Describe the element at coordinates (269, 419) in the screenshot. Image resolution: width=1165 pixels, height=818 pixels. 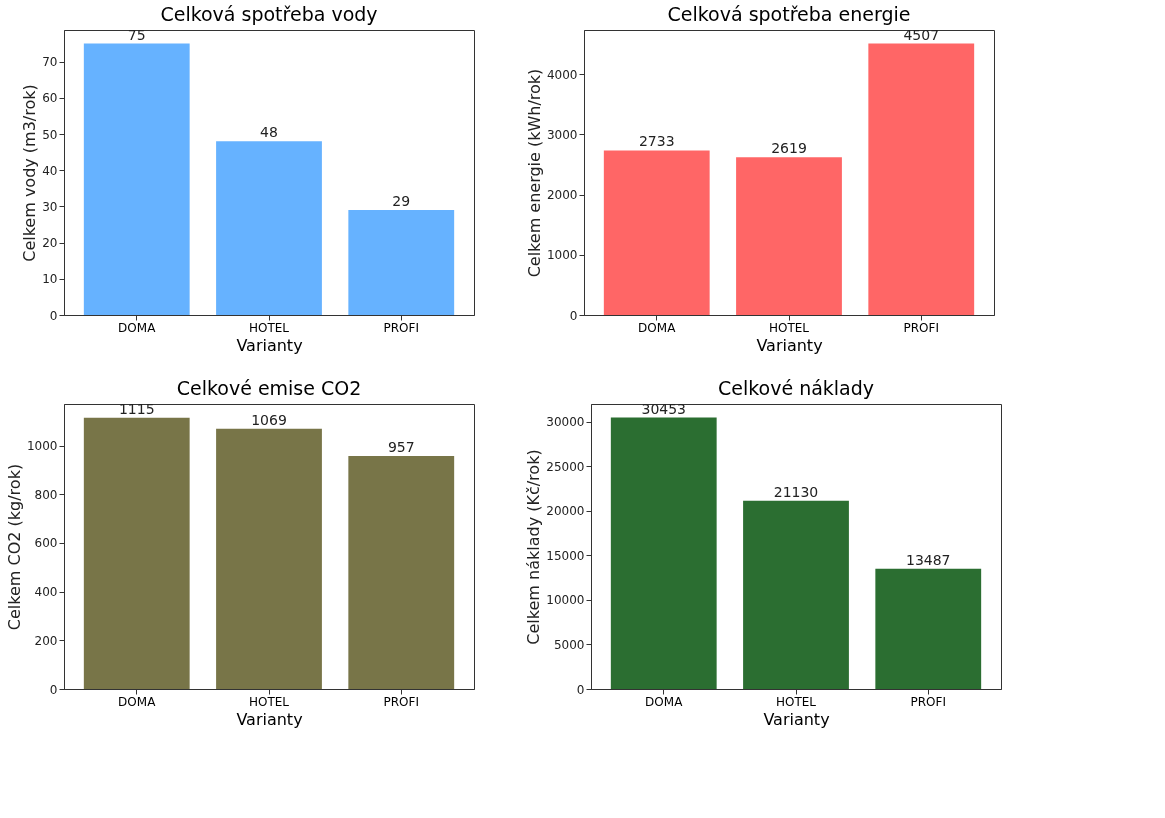
I see `data-label: 1069` at that location.